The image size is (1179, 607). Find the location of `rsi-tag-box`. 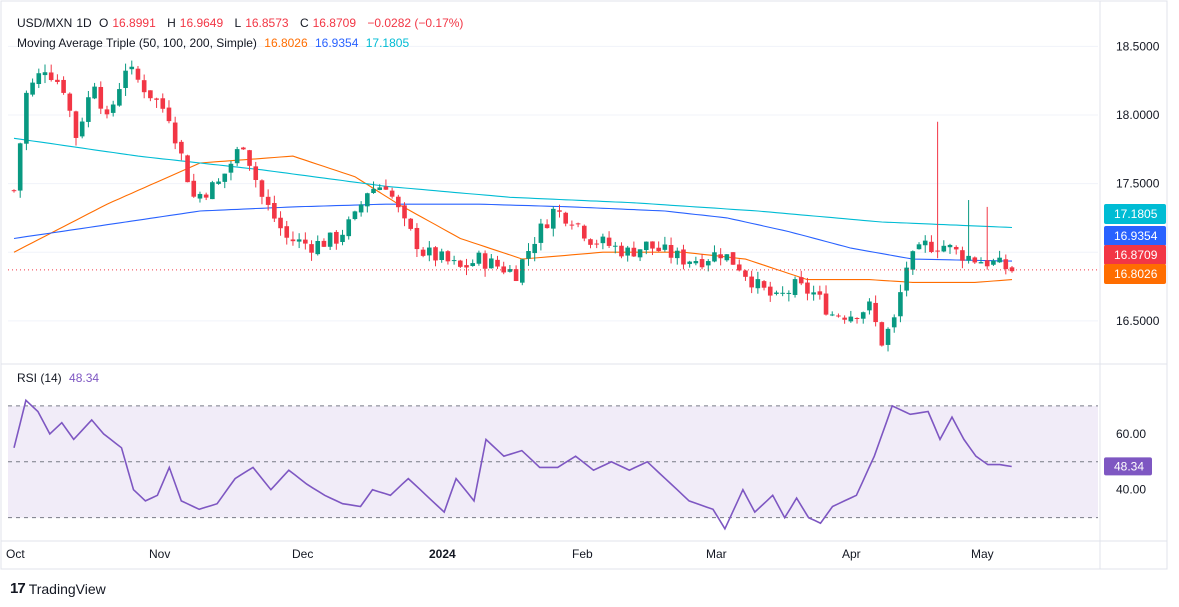

rsi-tag-box is located at coordinates (1128, 466).